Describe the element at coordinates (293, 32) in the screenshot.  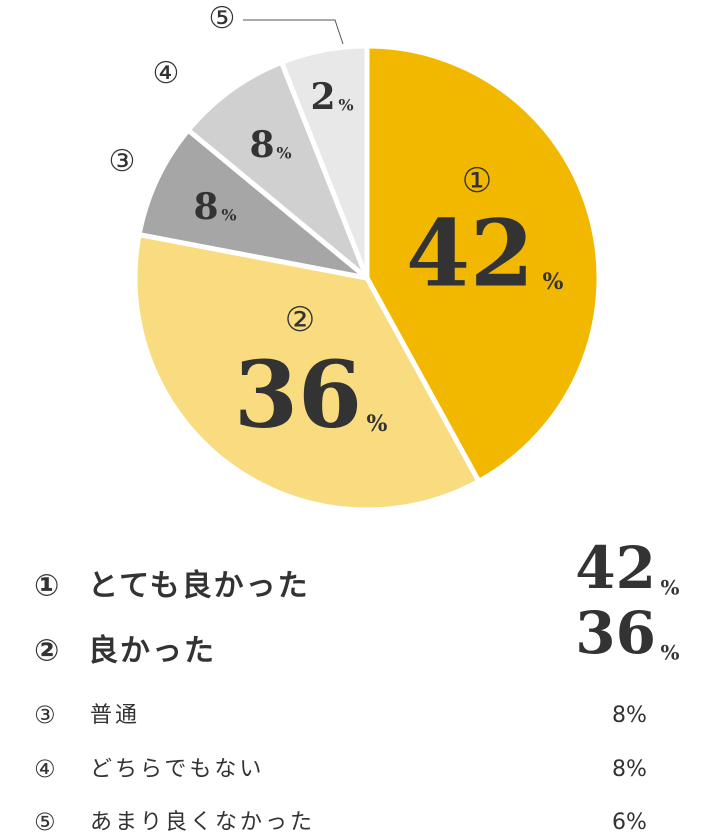
I see `leader-line` at that location.